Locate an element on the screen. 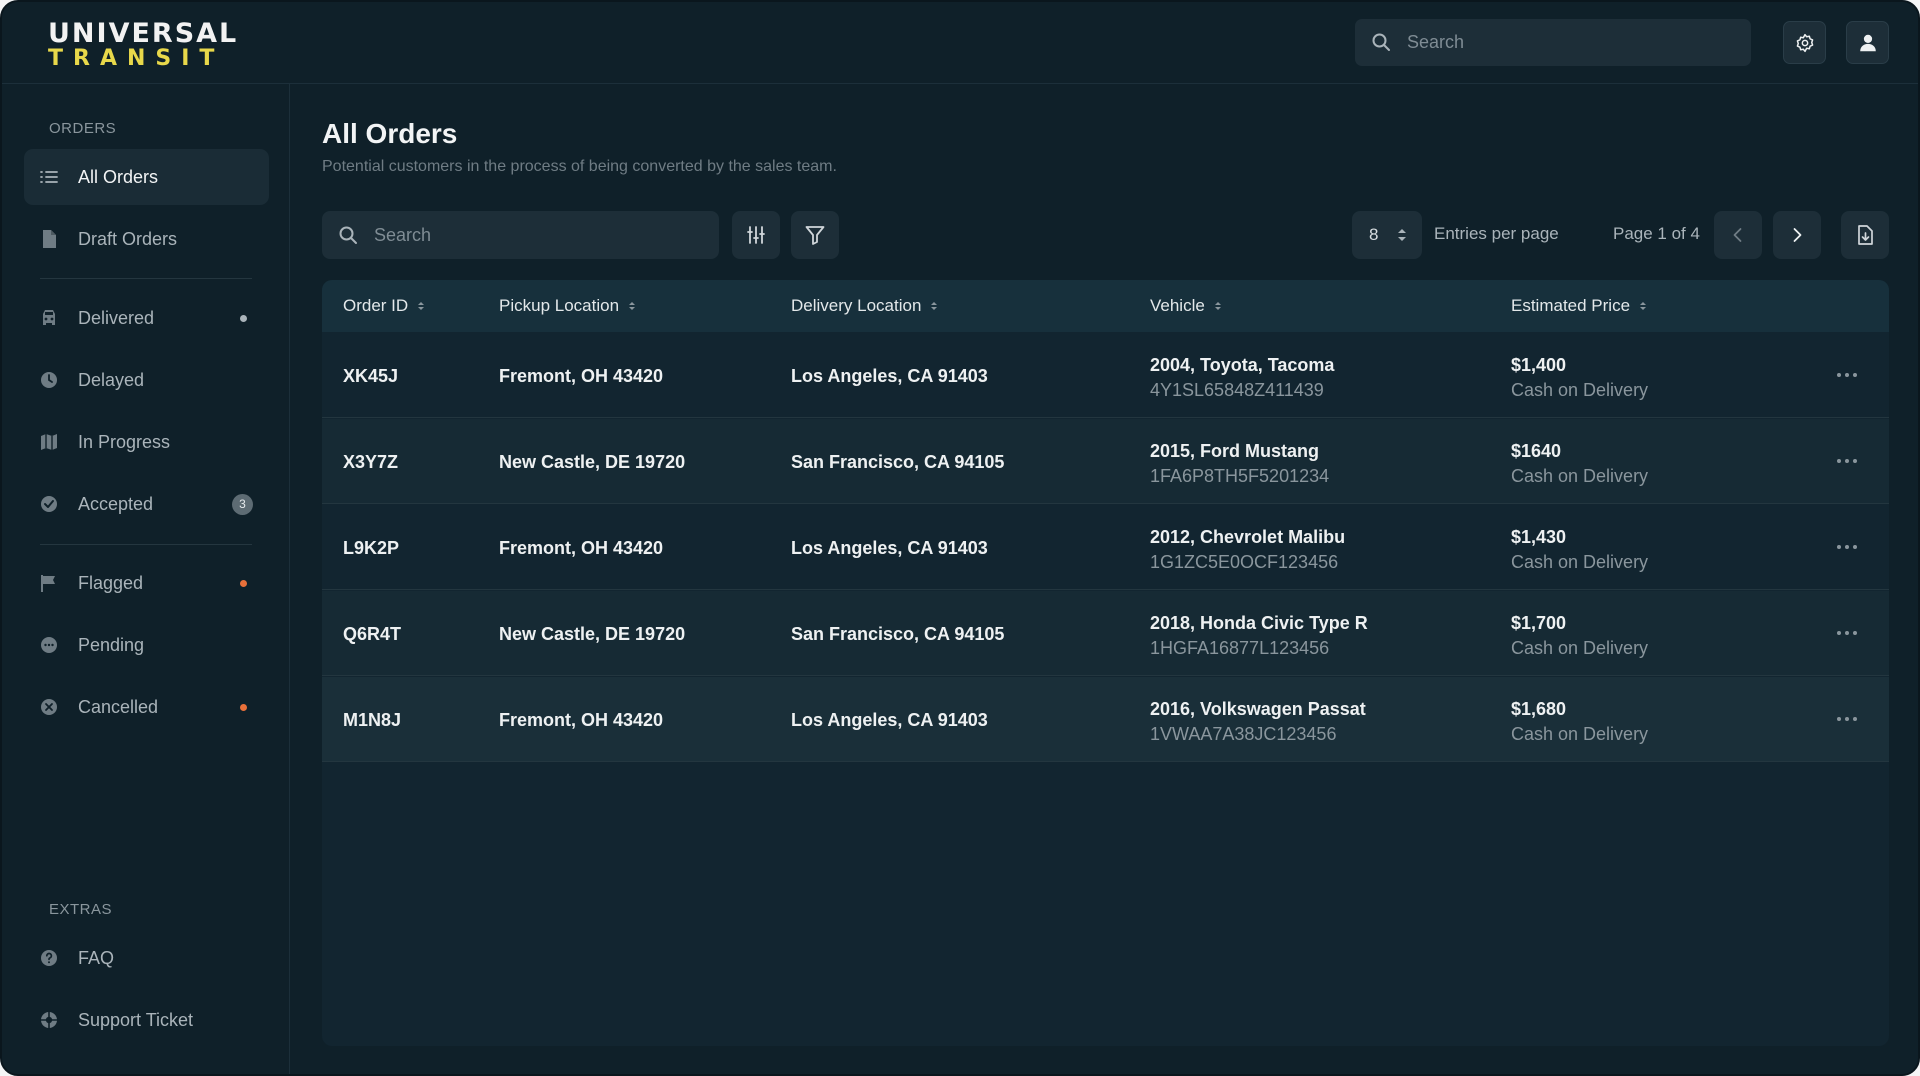 The height and width of the screenshot is (1076, 1920). global-search-input is located at coordinates (1572, 42).